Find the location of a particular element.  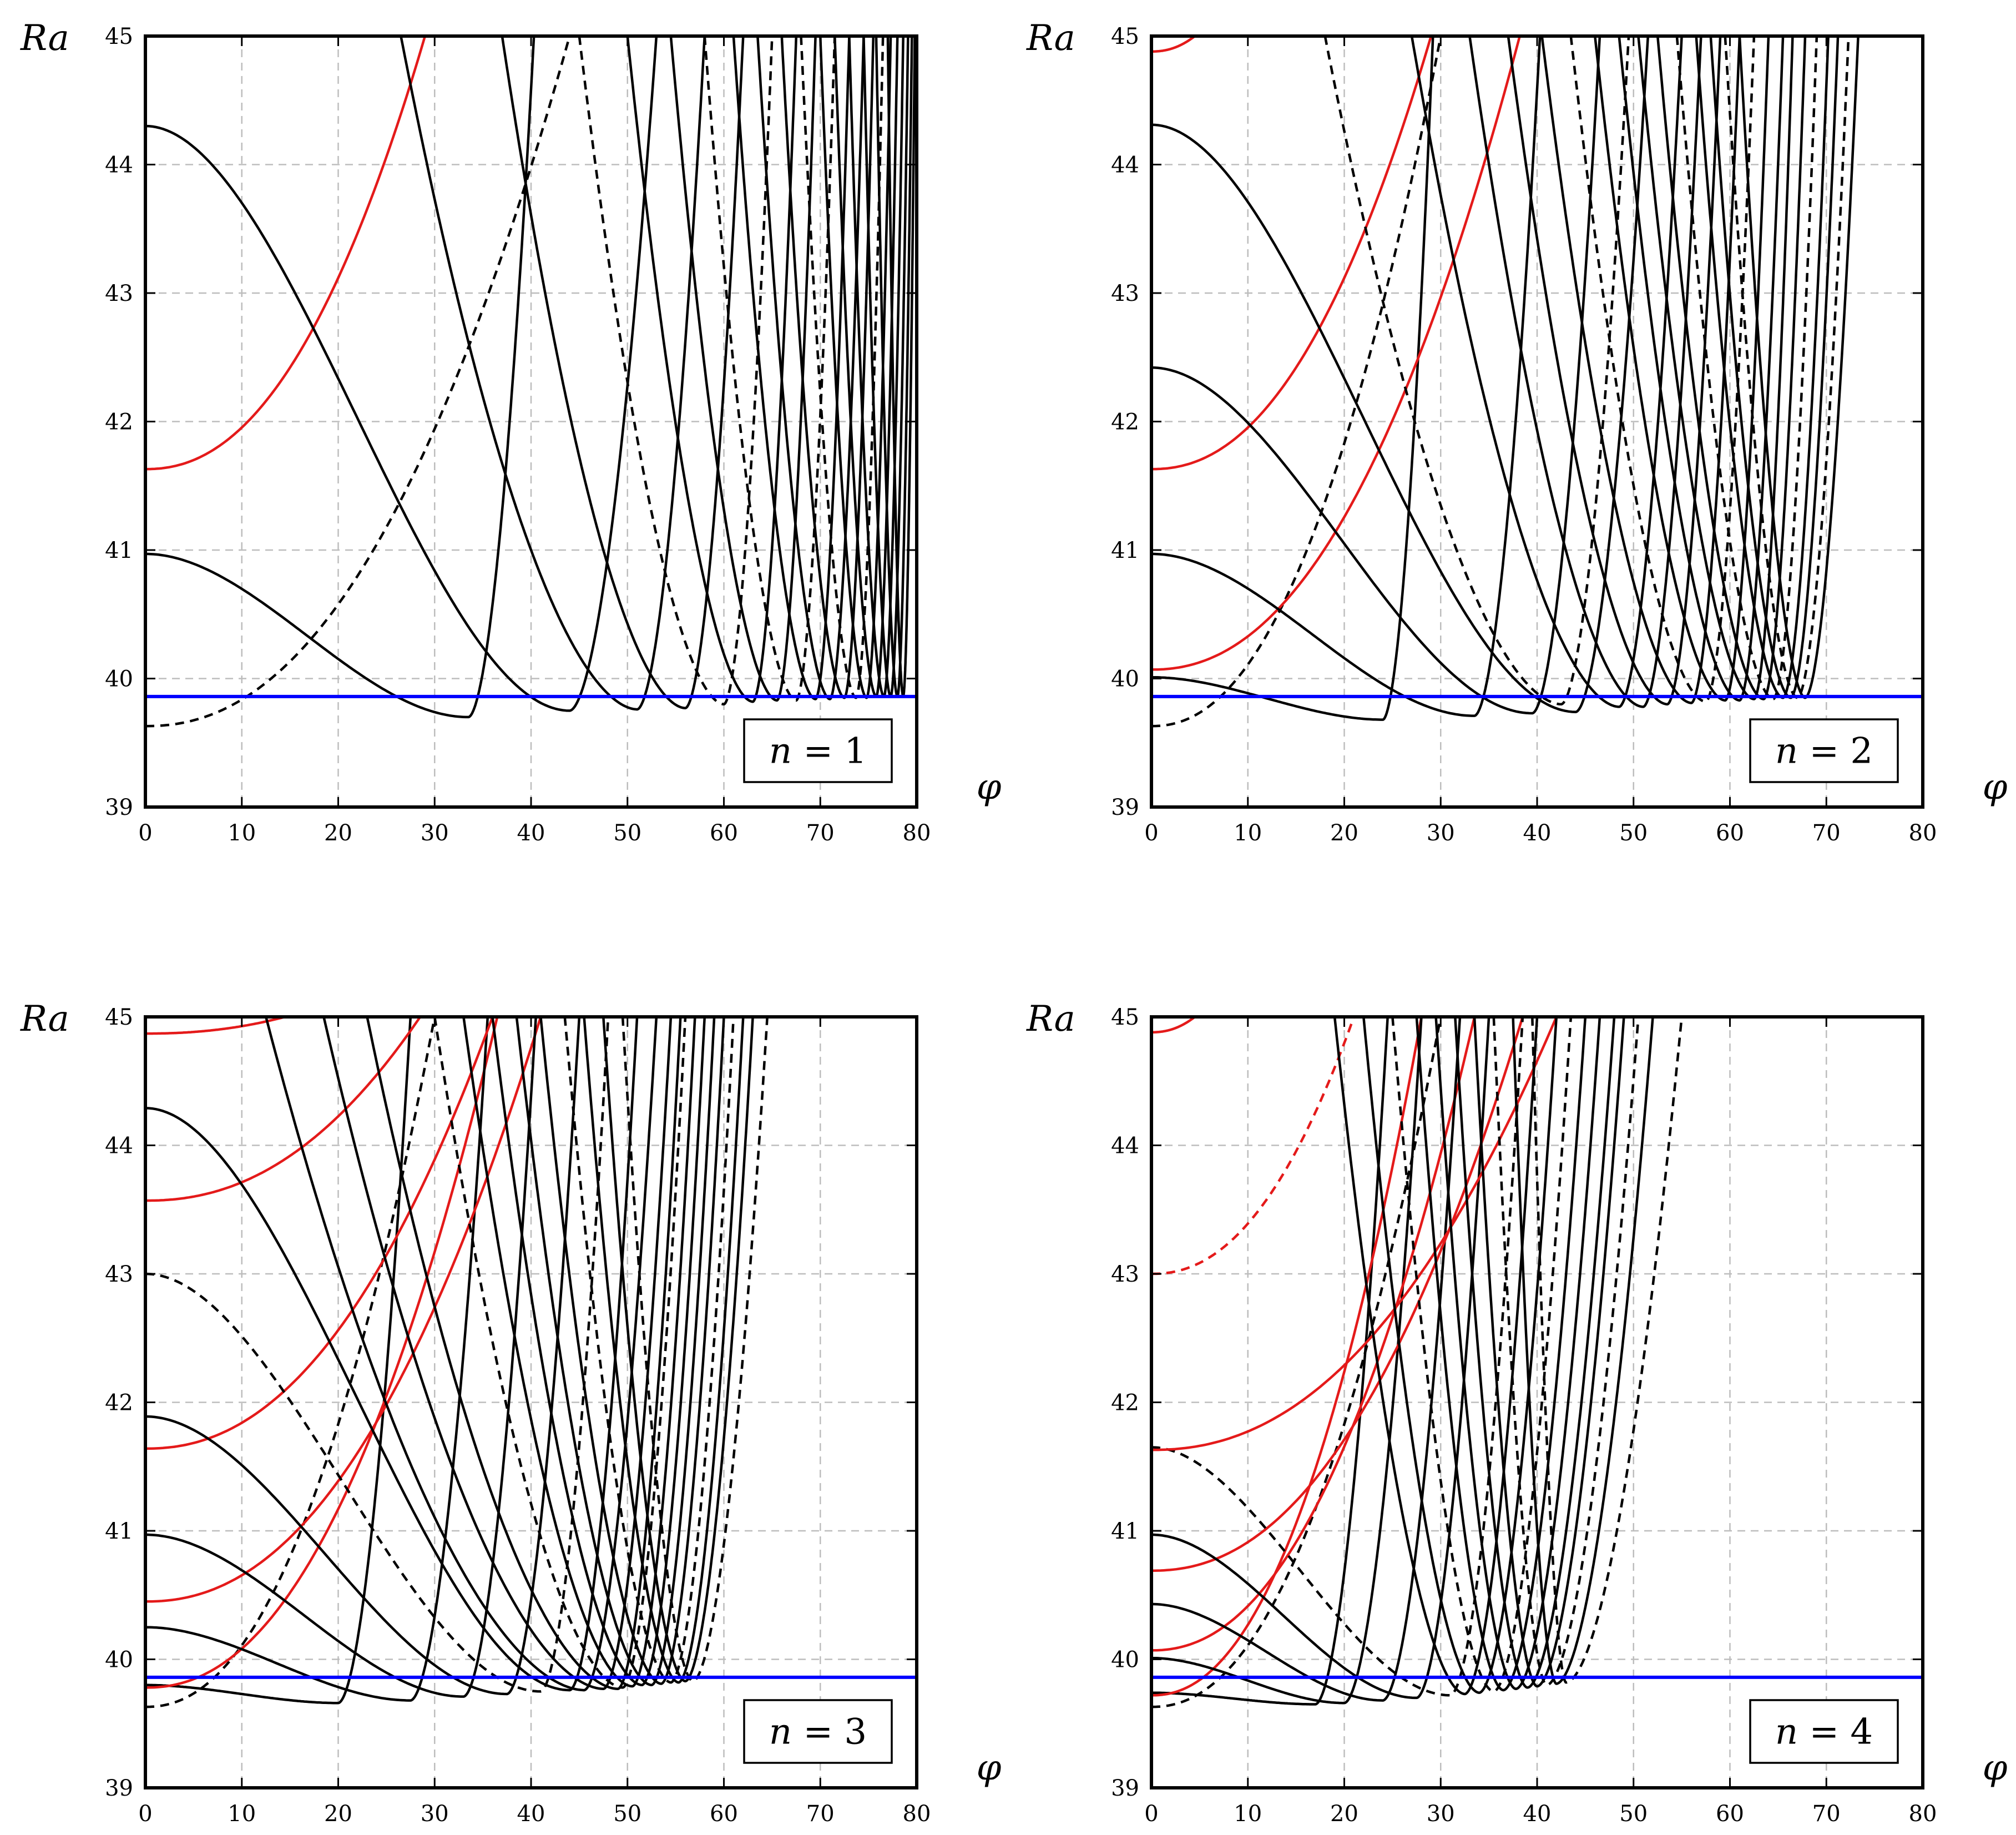

legend-value: = 4 is located at coordinates (1835, 1732).